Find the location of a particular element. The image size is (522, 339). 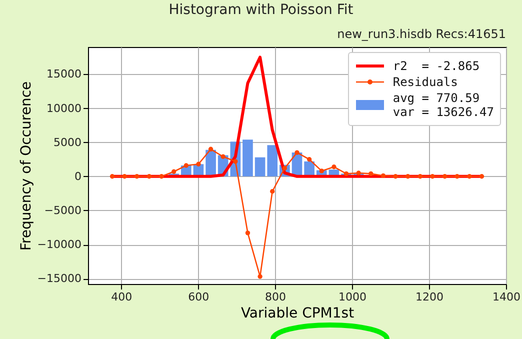

x-tick-label: 1000 is located at coordinates (352, 297).